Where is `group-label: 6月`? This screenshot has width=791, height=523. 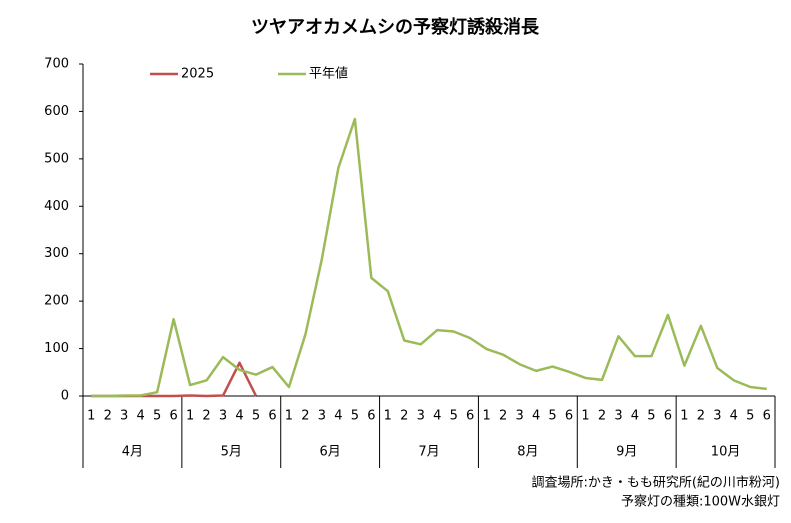 group-label: 6月 is located at coordinates (330, 452).